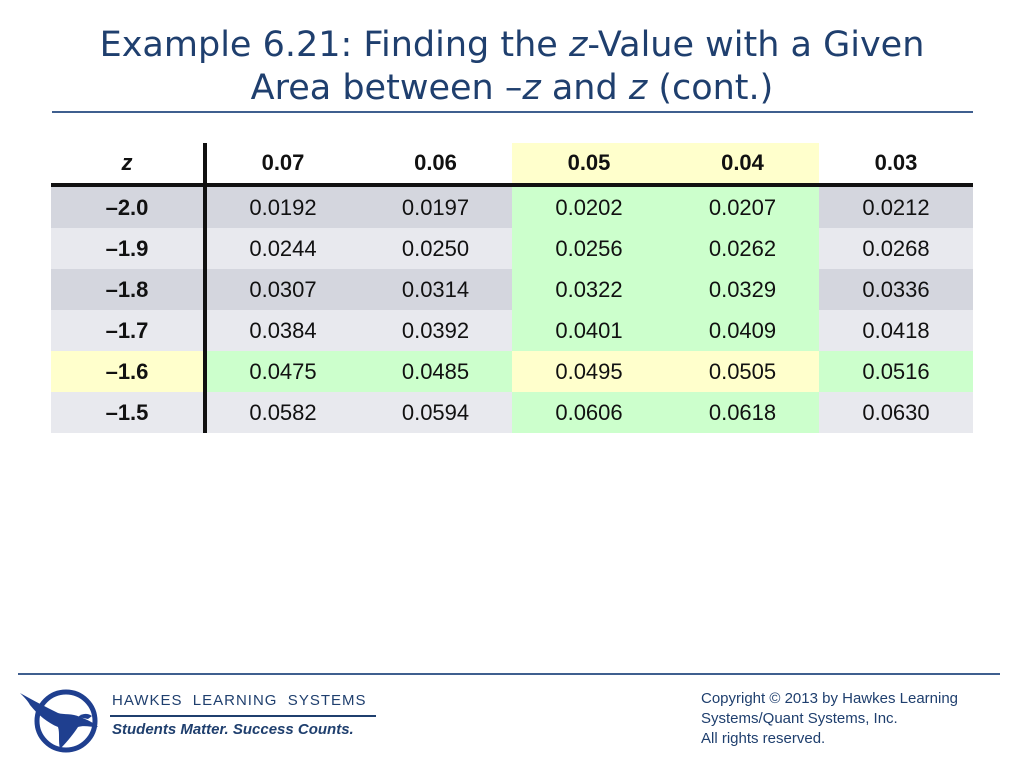 This screenshot has height=768, width=1024. I want to click on table-cell: 0.0244, so click(282, 248).